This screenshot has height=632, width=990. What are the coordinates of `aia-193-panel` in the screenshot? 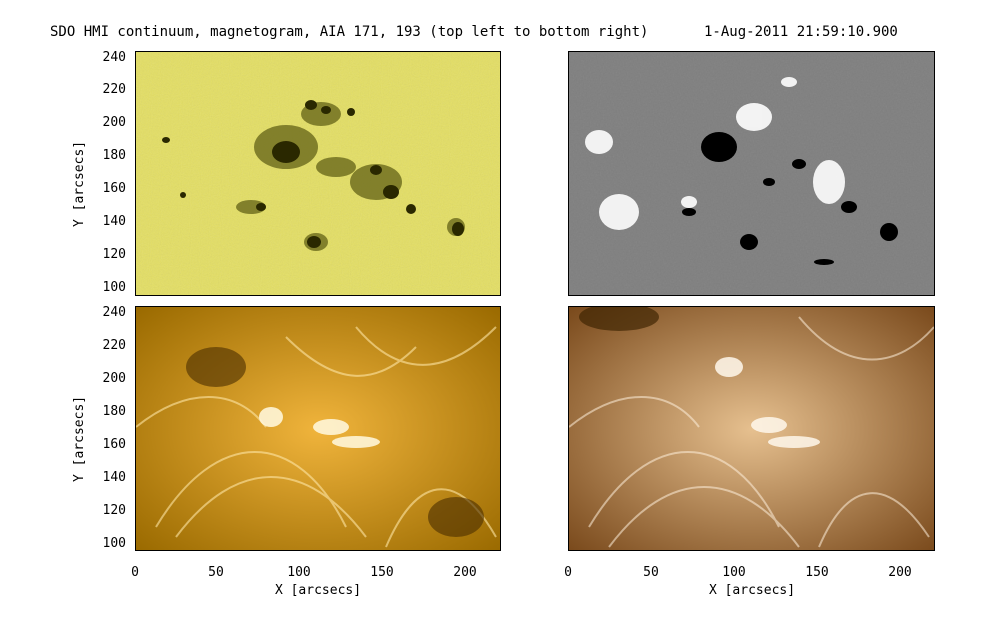 It's located at (751, 428).